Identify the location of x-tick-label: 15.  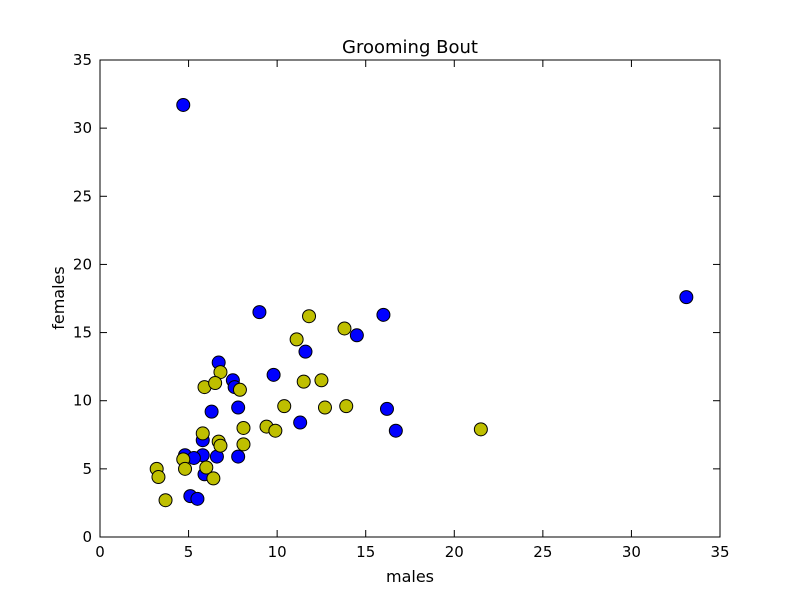
(365, 552).